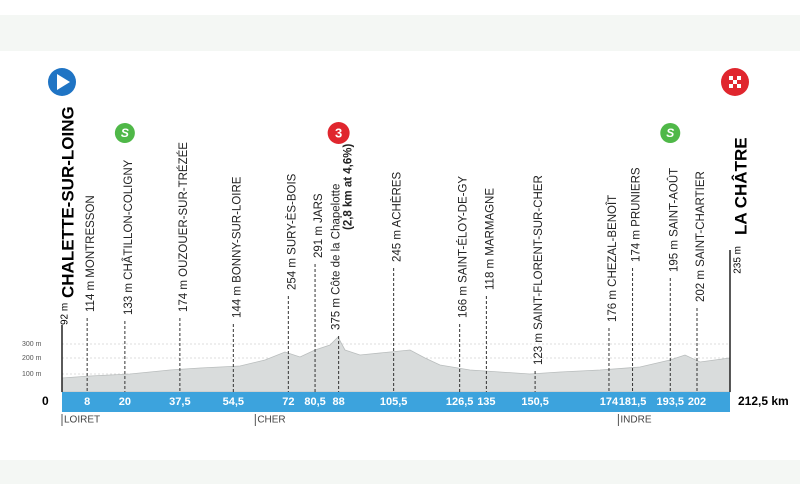 The height and width of the screenshot is (484, 800). Describe the element at coordinates (539, 270) in the screenshot. I see `waypoint-label: 123 m SAINT-FLORENT-SUR-CHER` at that location.